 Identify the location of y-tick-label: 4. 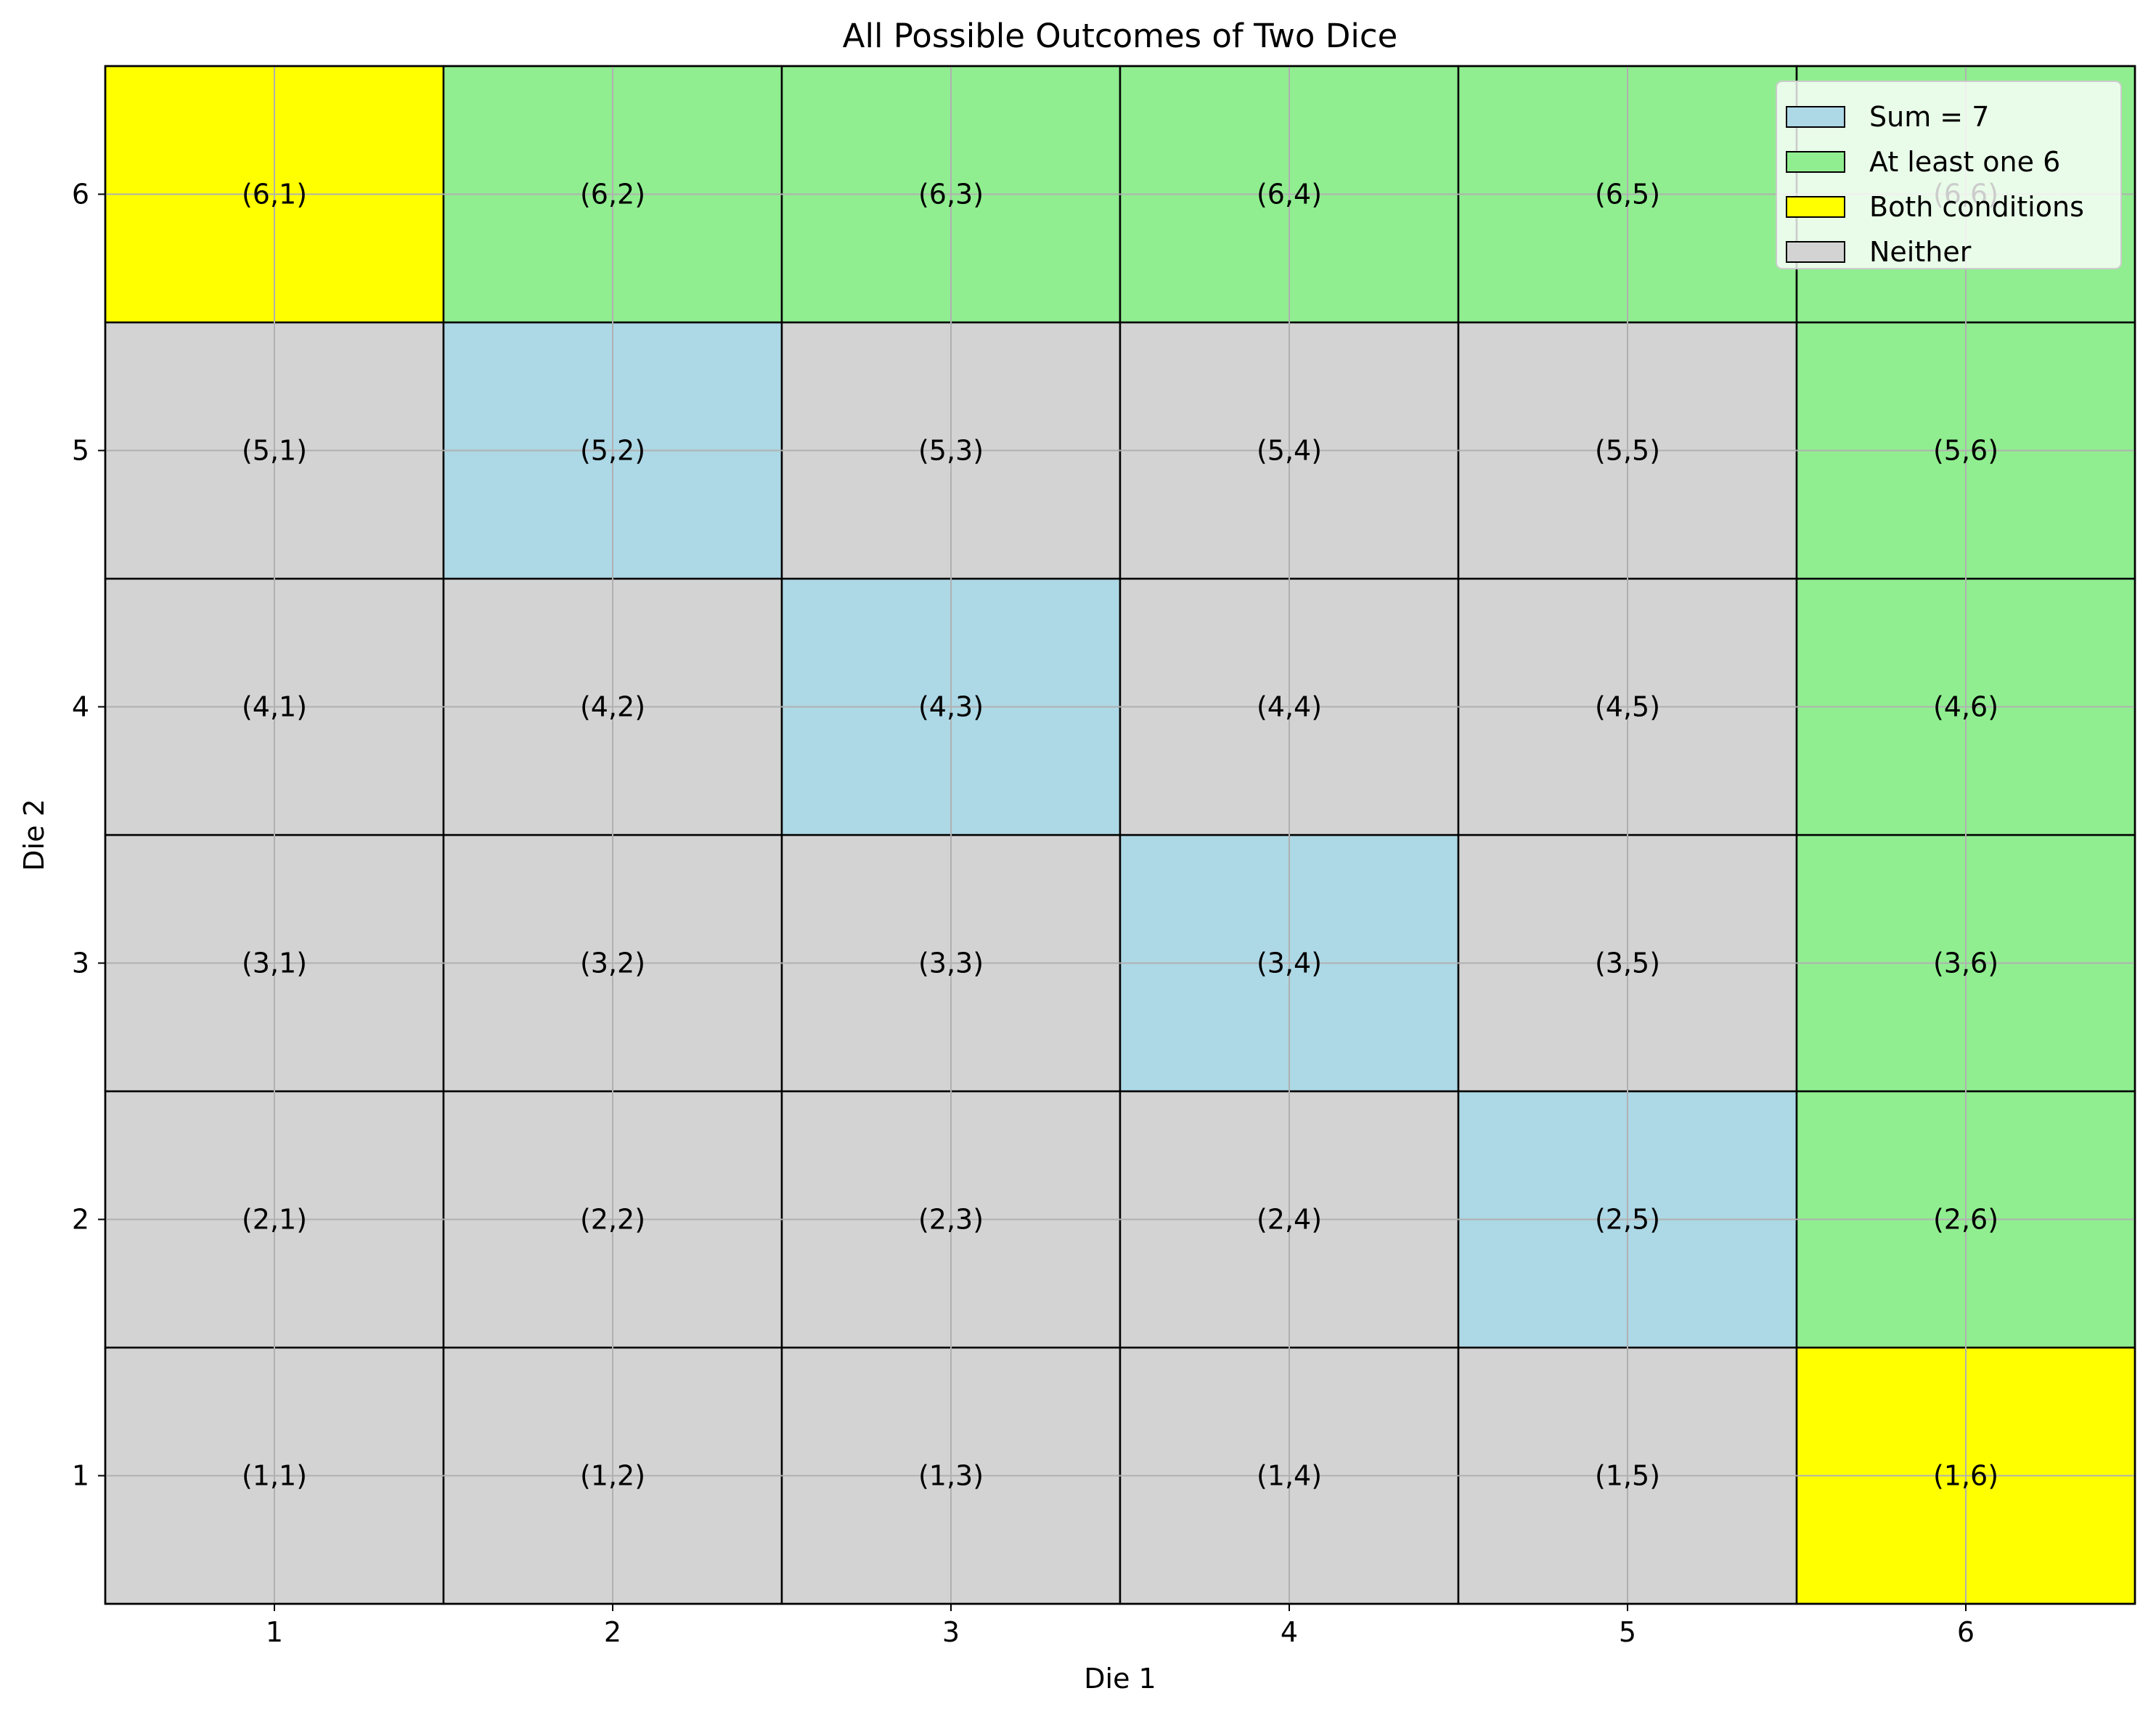
(81, 707).